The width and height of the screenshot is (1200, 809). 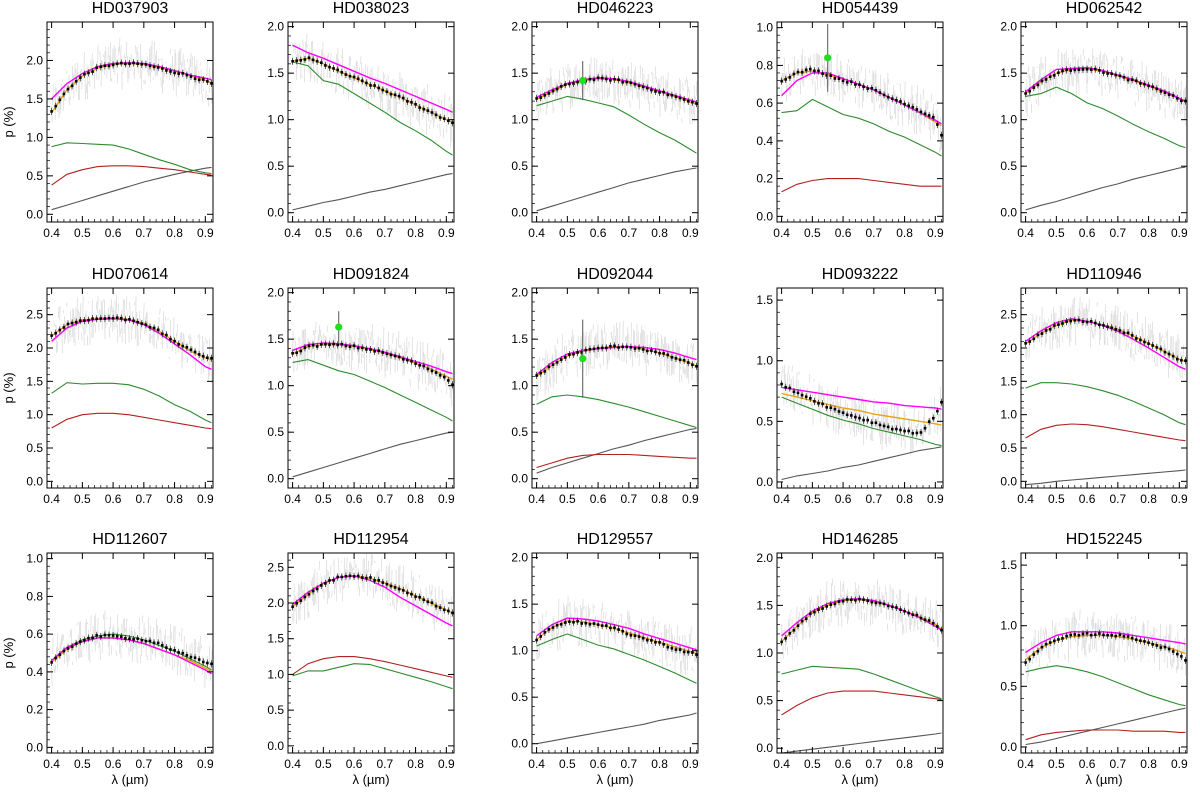 I want to click on panel-title: HD112954, so click(x=370, y=539).